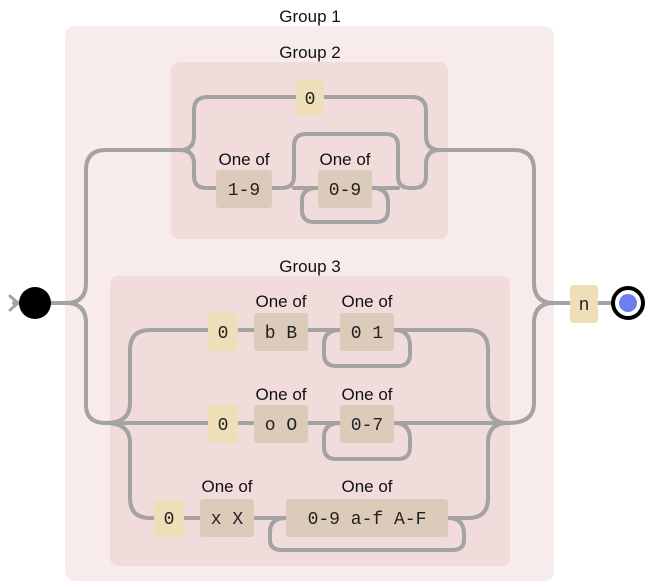 This screenshot has height=583, width=648. I want to click on hex-digits-set: 0-9 a-f A-F, so click(367, 518).